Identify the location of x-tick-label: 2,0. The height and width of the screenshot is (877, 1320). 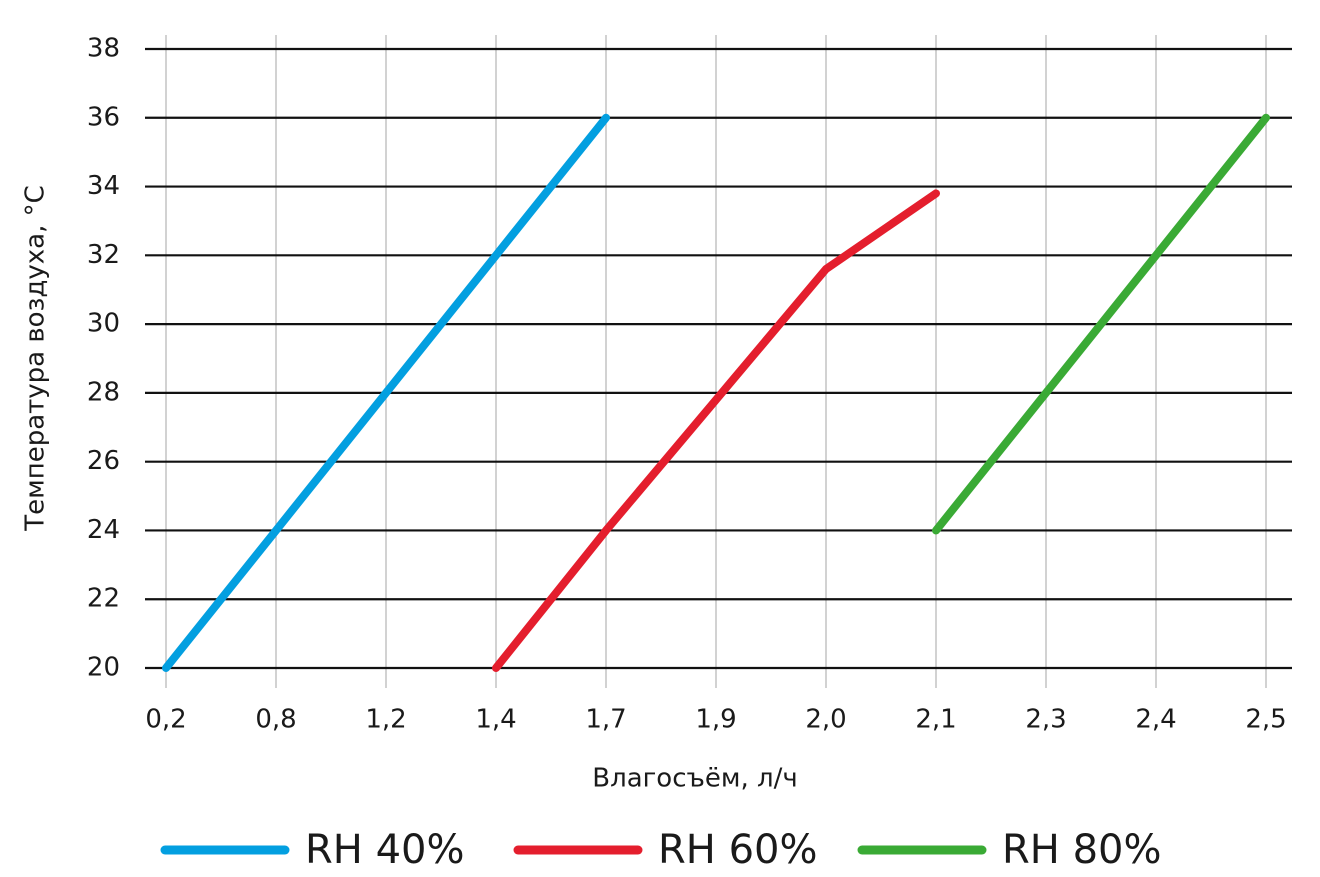
(825, 720).